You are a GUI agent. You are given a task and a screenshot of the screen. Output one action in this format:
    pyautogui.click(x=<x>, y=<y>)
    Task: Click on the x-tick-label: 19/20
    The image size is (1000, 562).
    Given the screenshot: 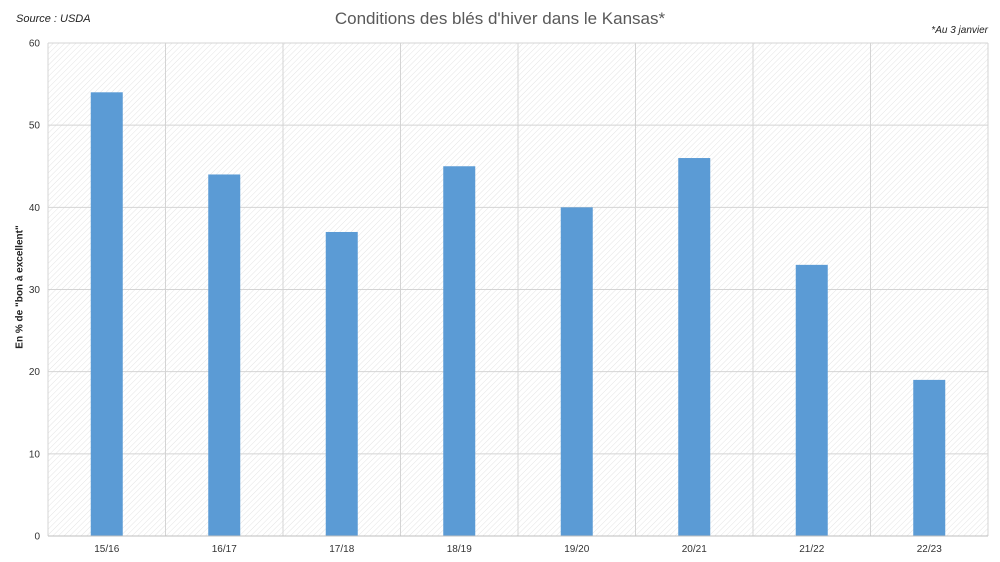 What is the action you would take?
    pyautogui.click(x=576, y=549)
    